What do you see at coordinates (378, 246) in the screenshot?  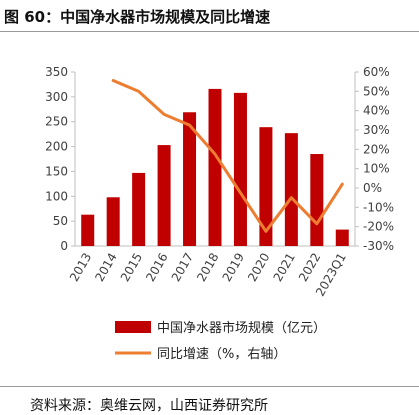 I see `y-right-tick-label: -30%` at bounding box center [378, 246].